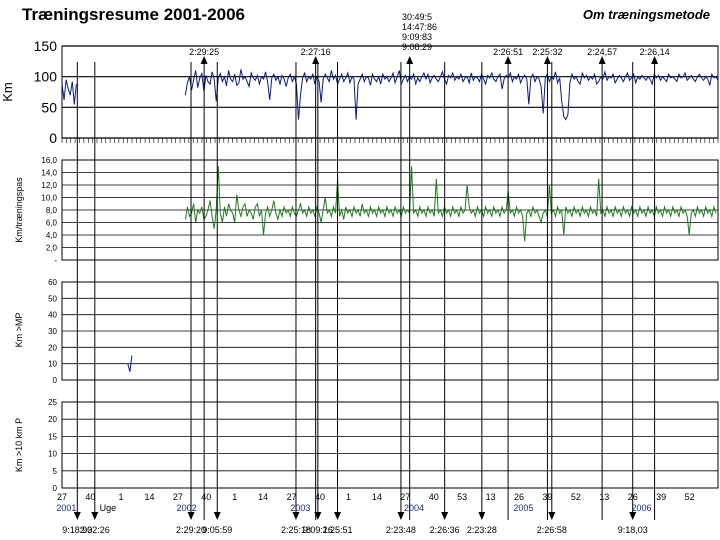 The width and height of the screenshot is (720, 540). What do you see at coordinates (46, 77) in the screenshot?
I see `y-tick-label: 100` at bounding box center [46, 77].